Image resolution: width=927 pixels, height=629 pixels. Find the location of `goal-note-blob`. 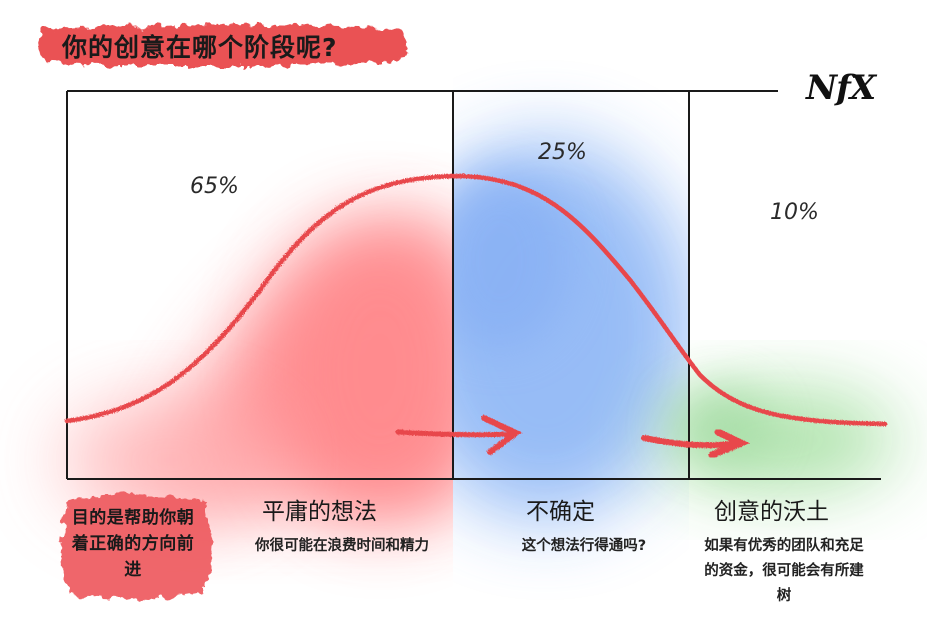

goal-note-blob is located at coordinates (136, 547).